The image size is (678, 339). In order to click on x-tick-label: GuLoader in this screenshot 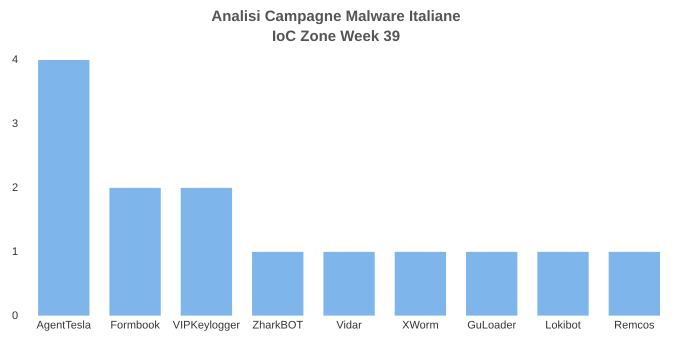, I will do `click(491, 325)`.